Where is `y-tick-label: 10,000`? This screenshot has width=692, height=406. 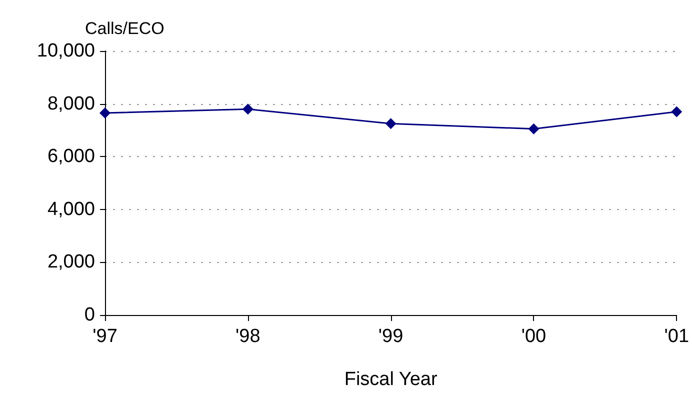
y-tick-label: 10,000 is located at coordinates (65, 51).